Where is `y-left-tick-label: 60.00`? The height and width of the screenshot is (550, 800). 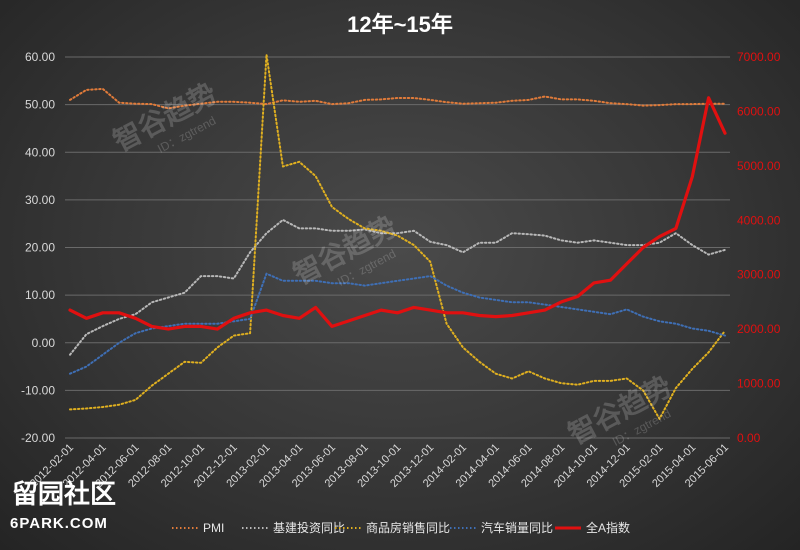
y-left-tick-label: 60.00 is located at coordinates (40, 57).